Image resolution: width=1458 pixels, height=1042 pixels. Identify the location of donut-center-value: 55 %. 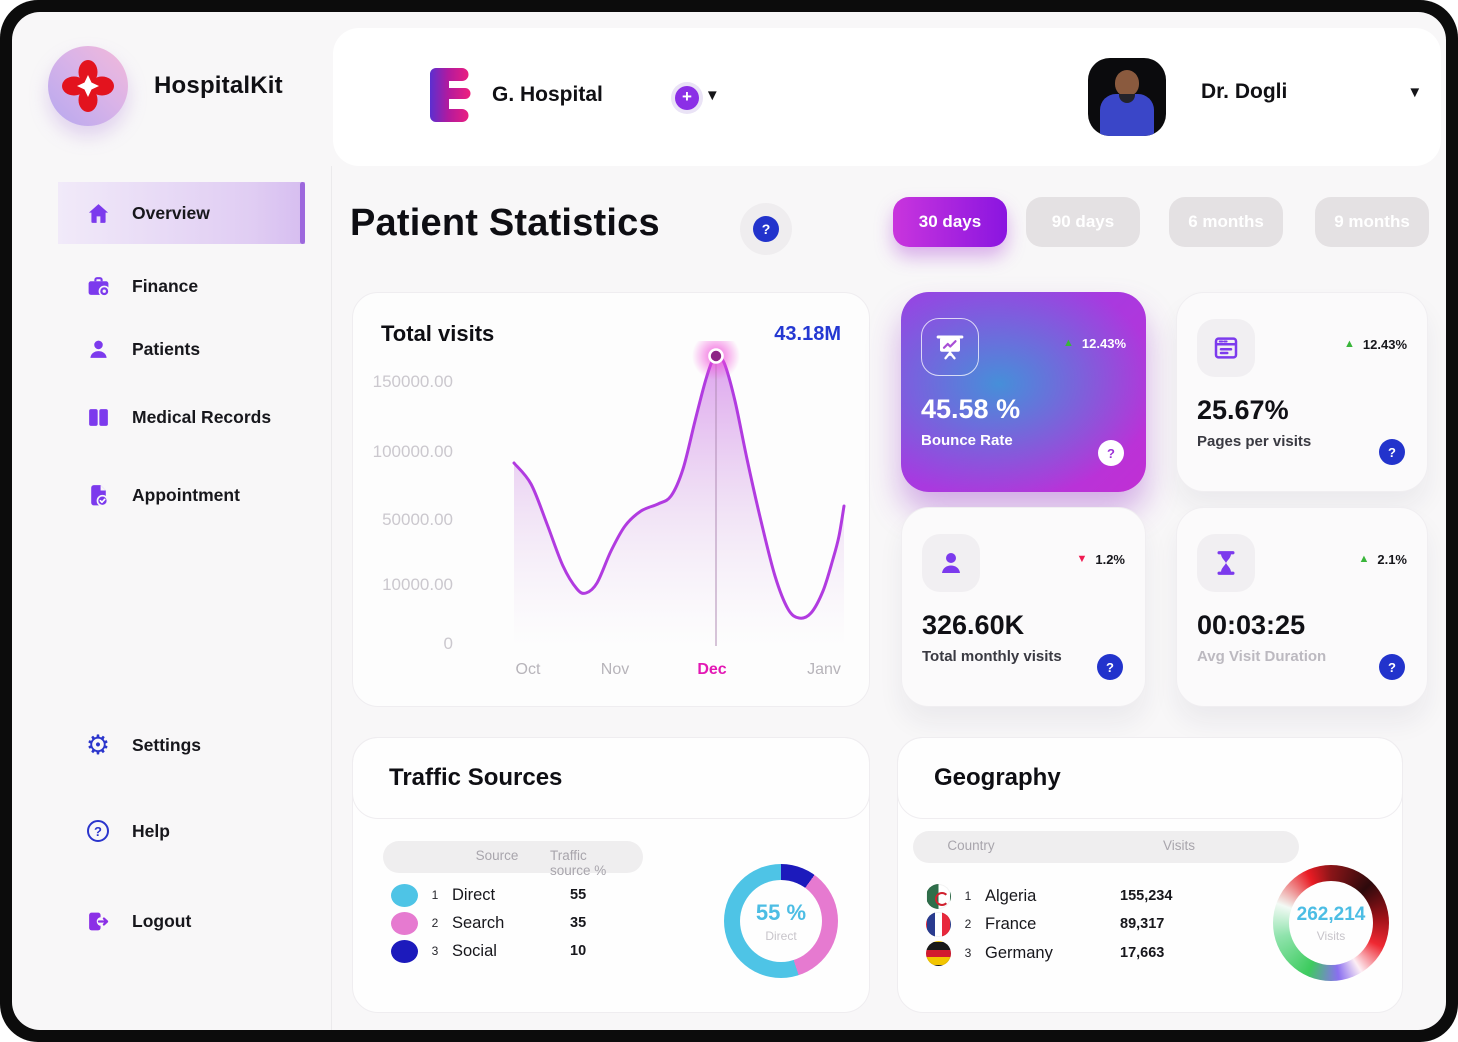
(781, 912).